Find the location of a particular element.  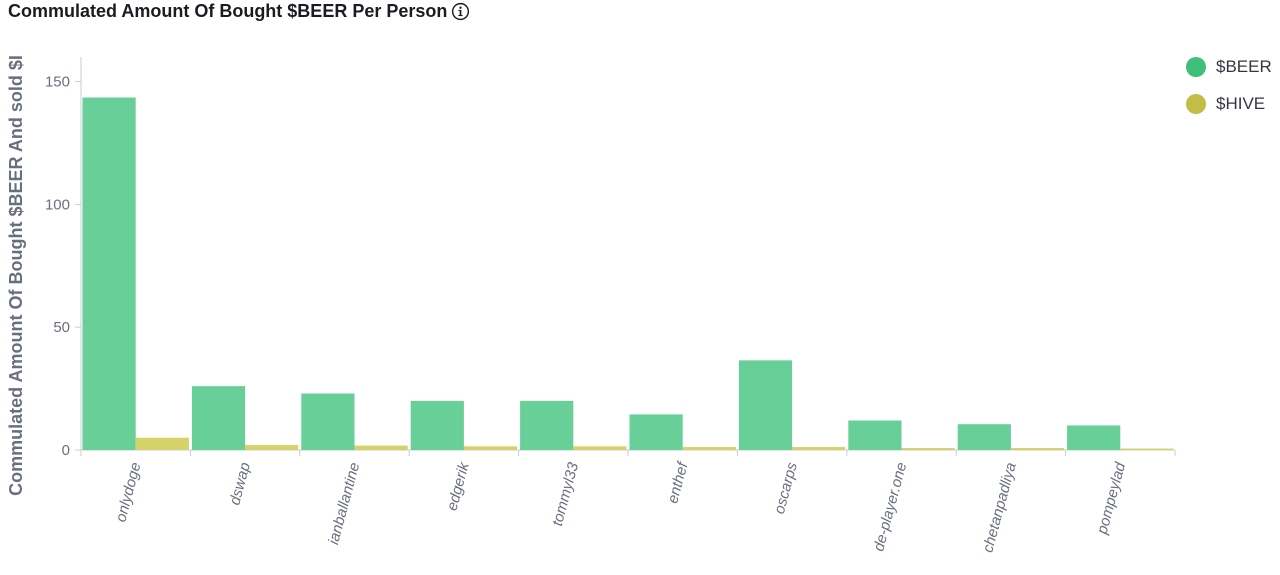

x-tick-label-tommyl33: tommyl33 is located at coordinates (565, 494).